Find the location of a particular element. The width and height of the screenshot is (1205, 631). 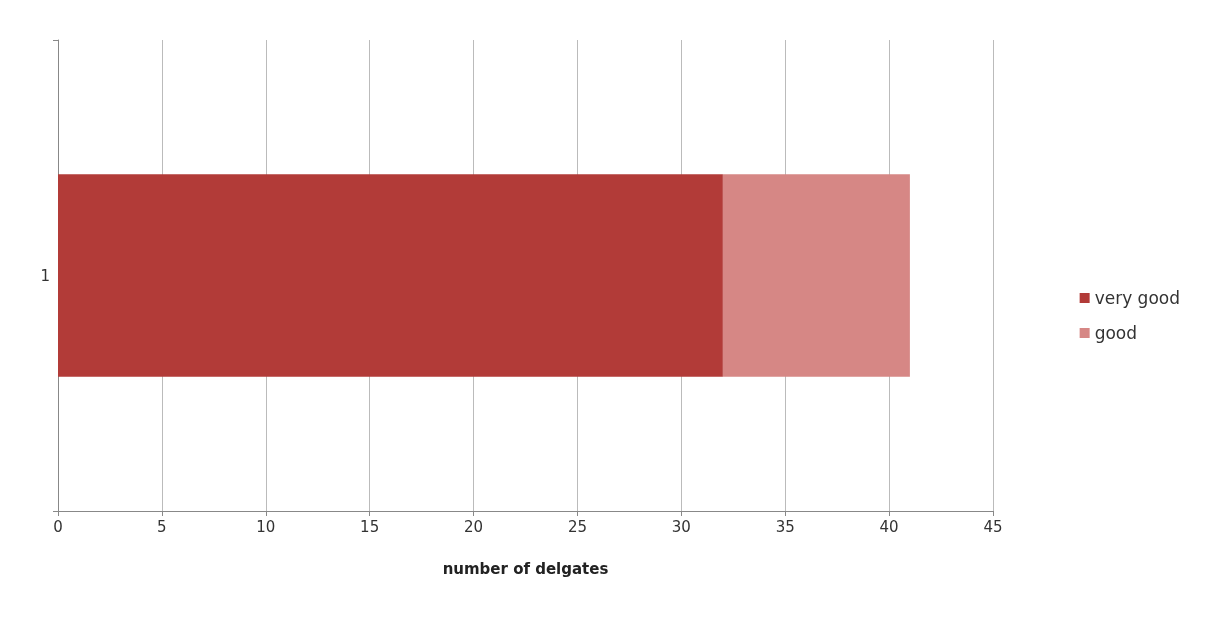

x-tick-label: 5 is located at coordinates (162, 526).